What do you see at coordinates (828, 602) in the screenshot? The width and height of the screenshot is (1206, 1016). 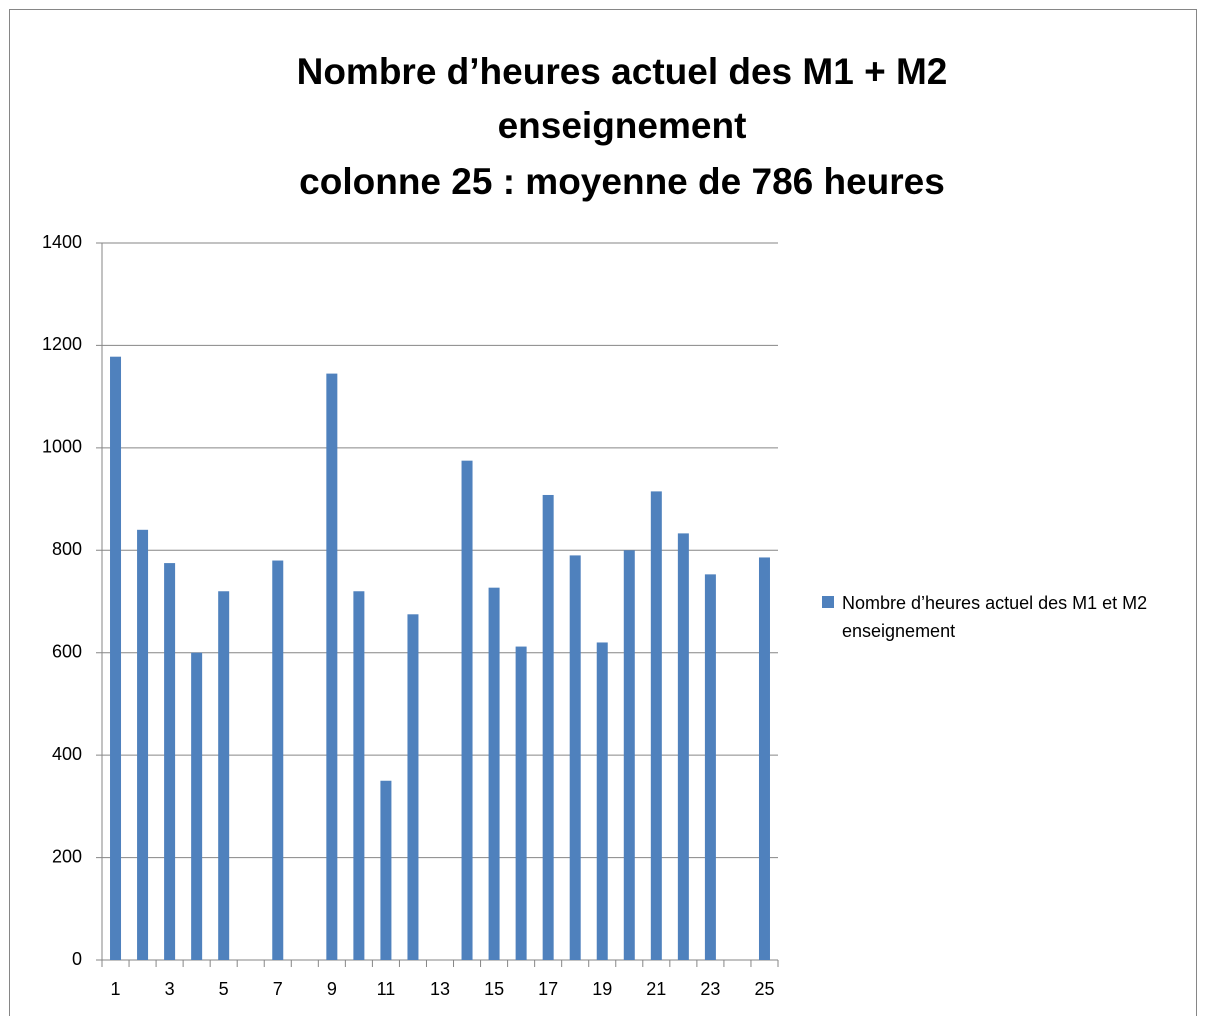 I see `legend-swatch` at bounding box center [828, 602].